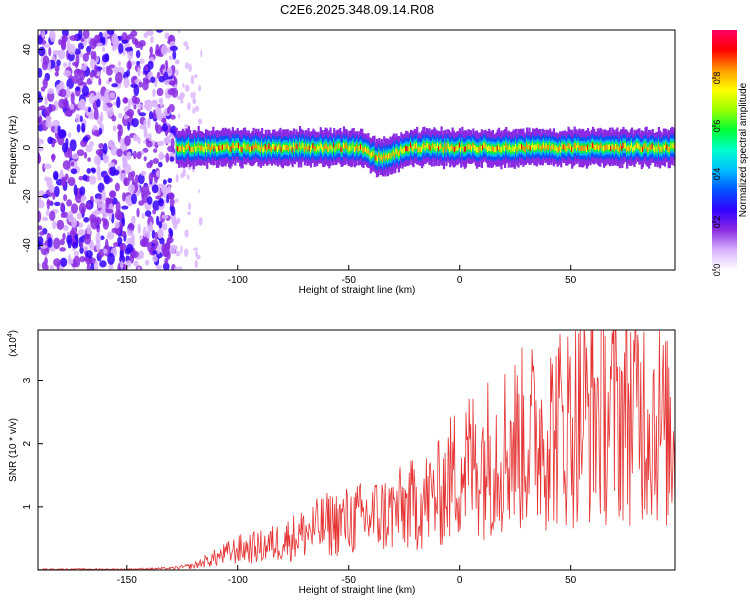 This screenshot has height=600, width=750. What do you see at coordinates (357, 590) in the screenshot?
I see `snr-x-label: Height of straight line (km)` at bounding box center [357, 590].